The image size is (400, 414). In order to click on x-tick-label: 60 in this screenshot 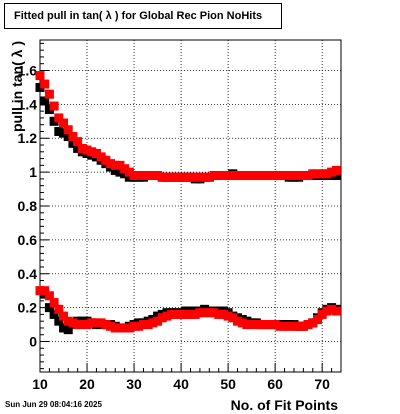, I will do `click(275, 384)`.